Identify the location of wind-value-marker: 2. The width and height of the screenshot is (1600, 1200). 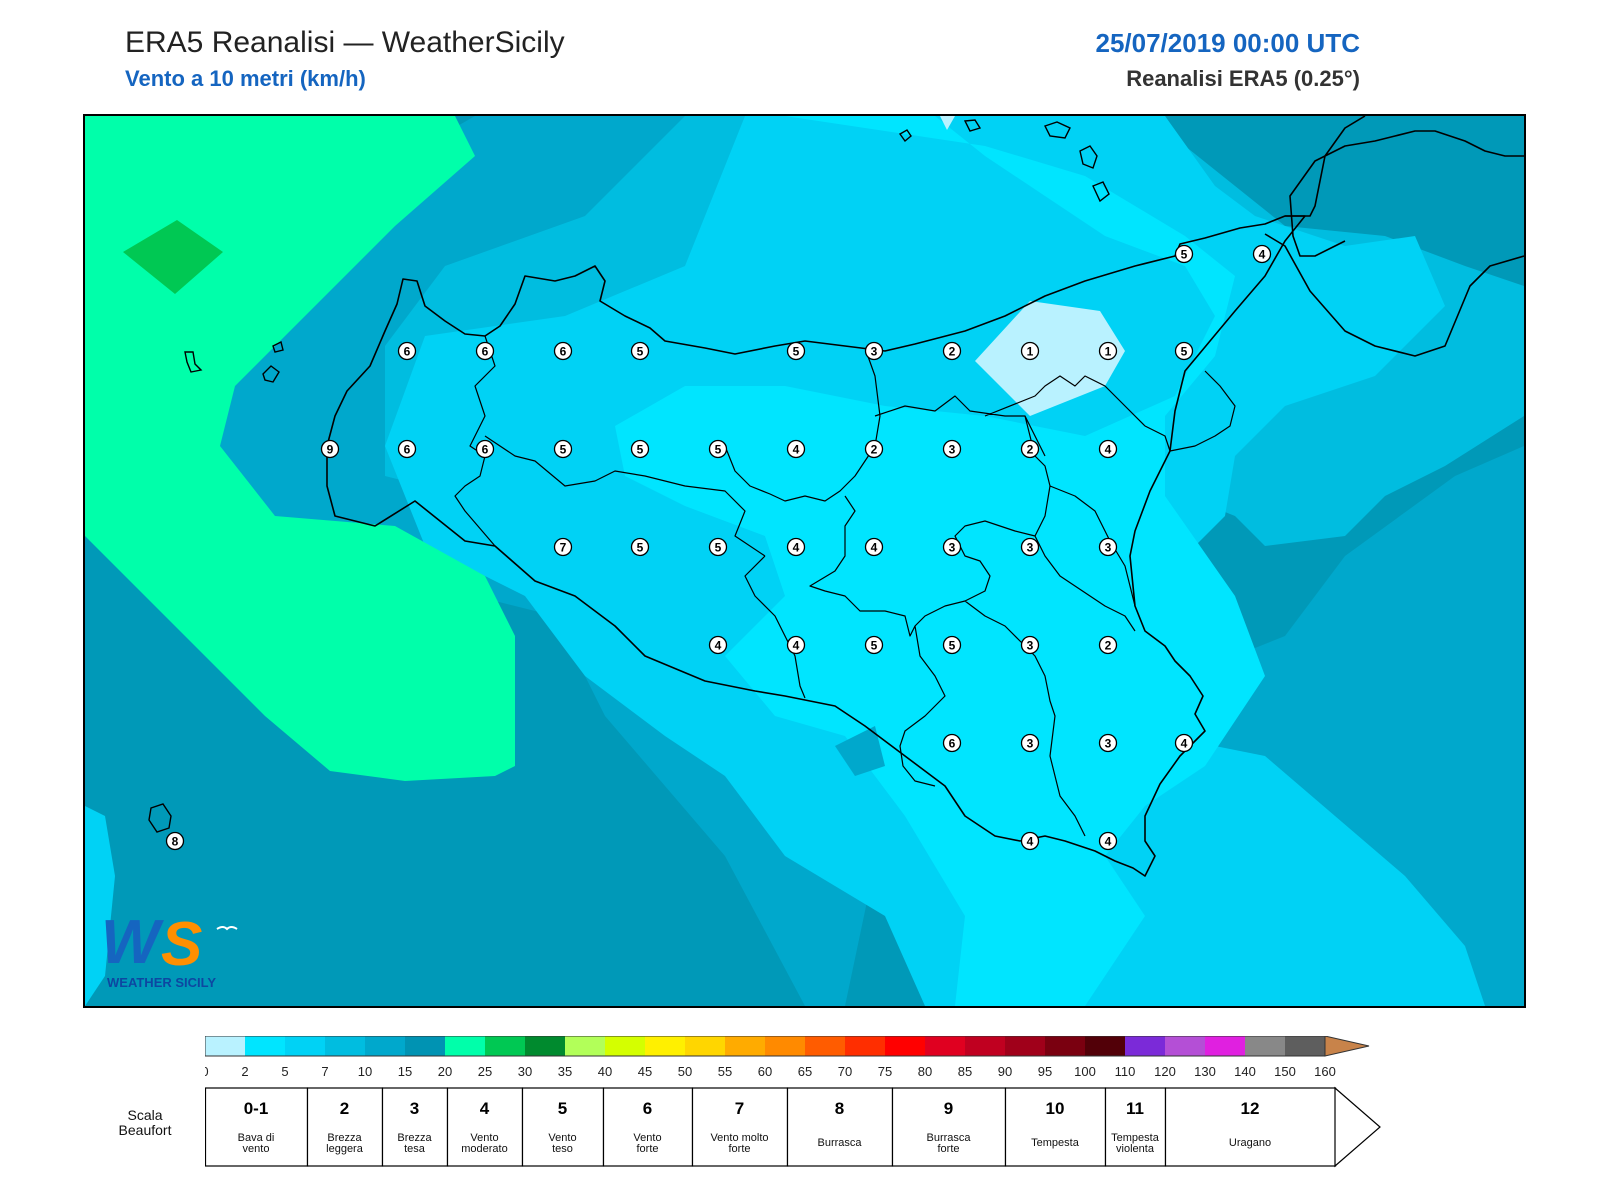
(1030, 449).